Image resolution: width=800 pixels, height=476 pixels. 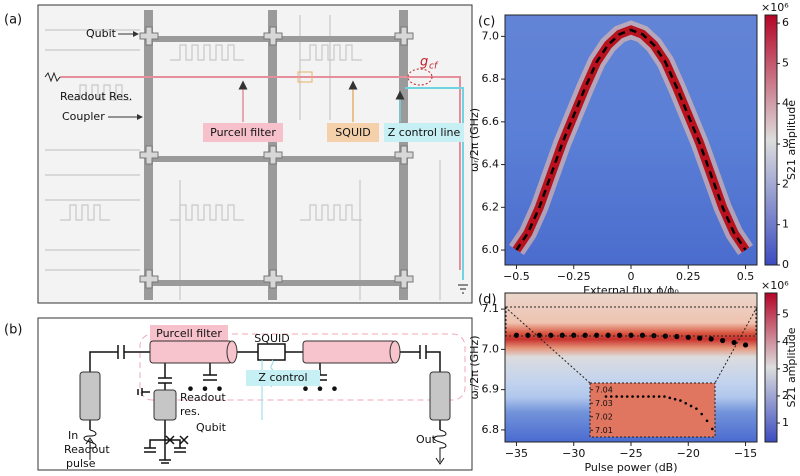 I want to click on inset, so click(x=652, y=410).